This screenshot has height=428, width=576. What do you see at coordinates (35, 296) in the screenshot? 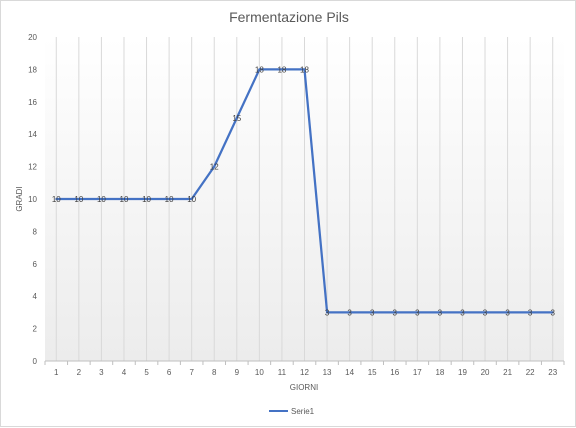
I see `y-tick-label: 4` at bounding box center [35, 296].